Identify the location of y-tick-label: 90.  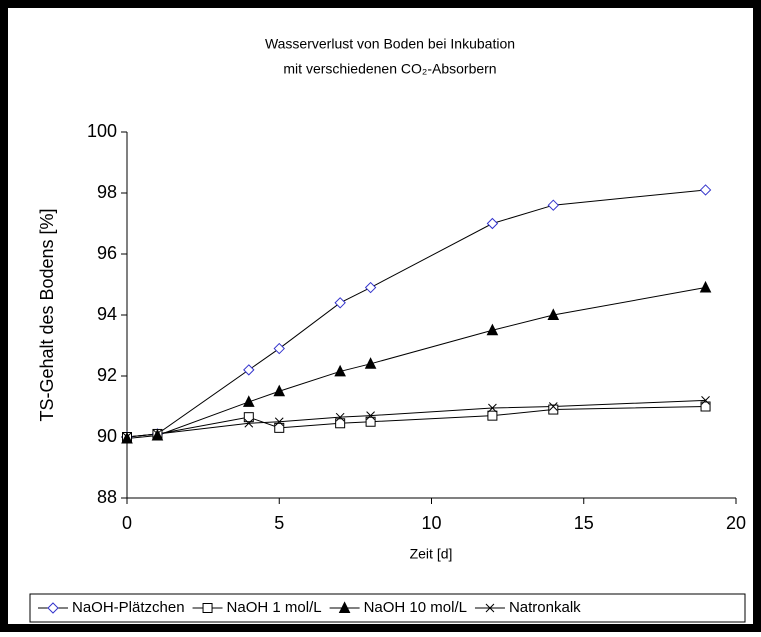
(107, 436).